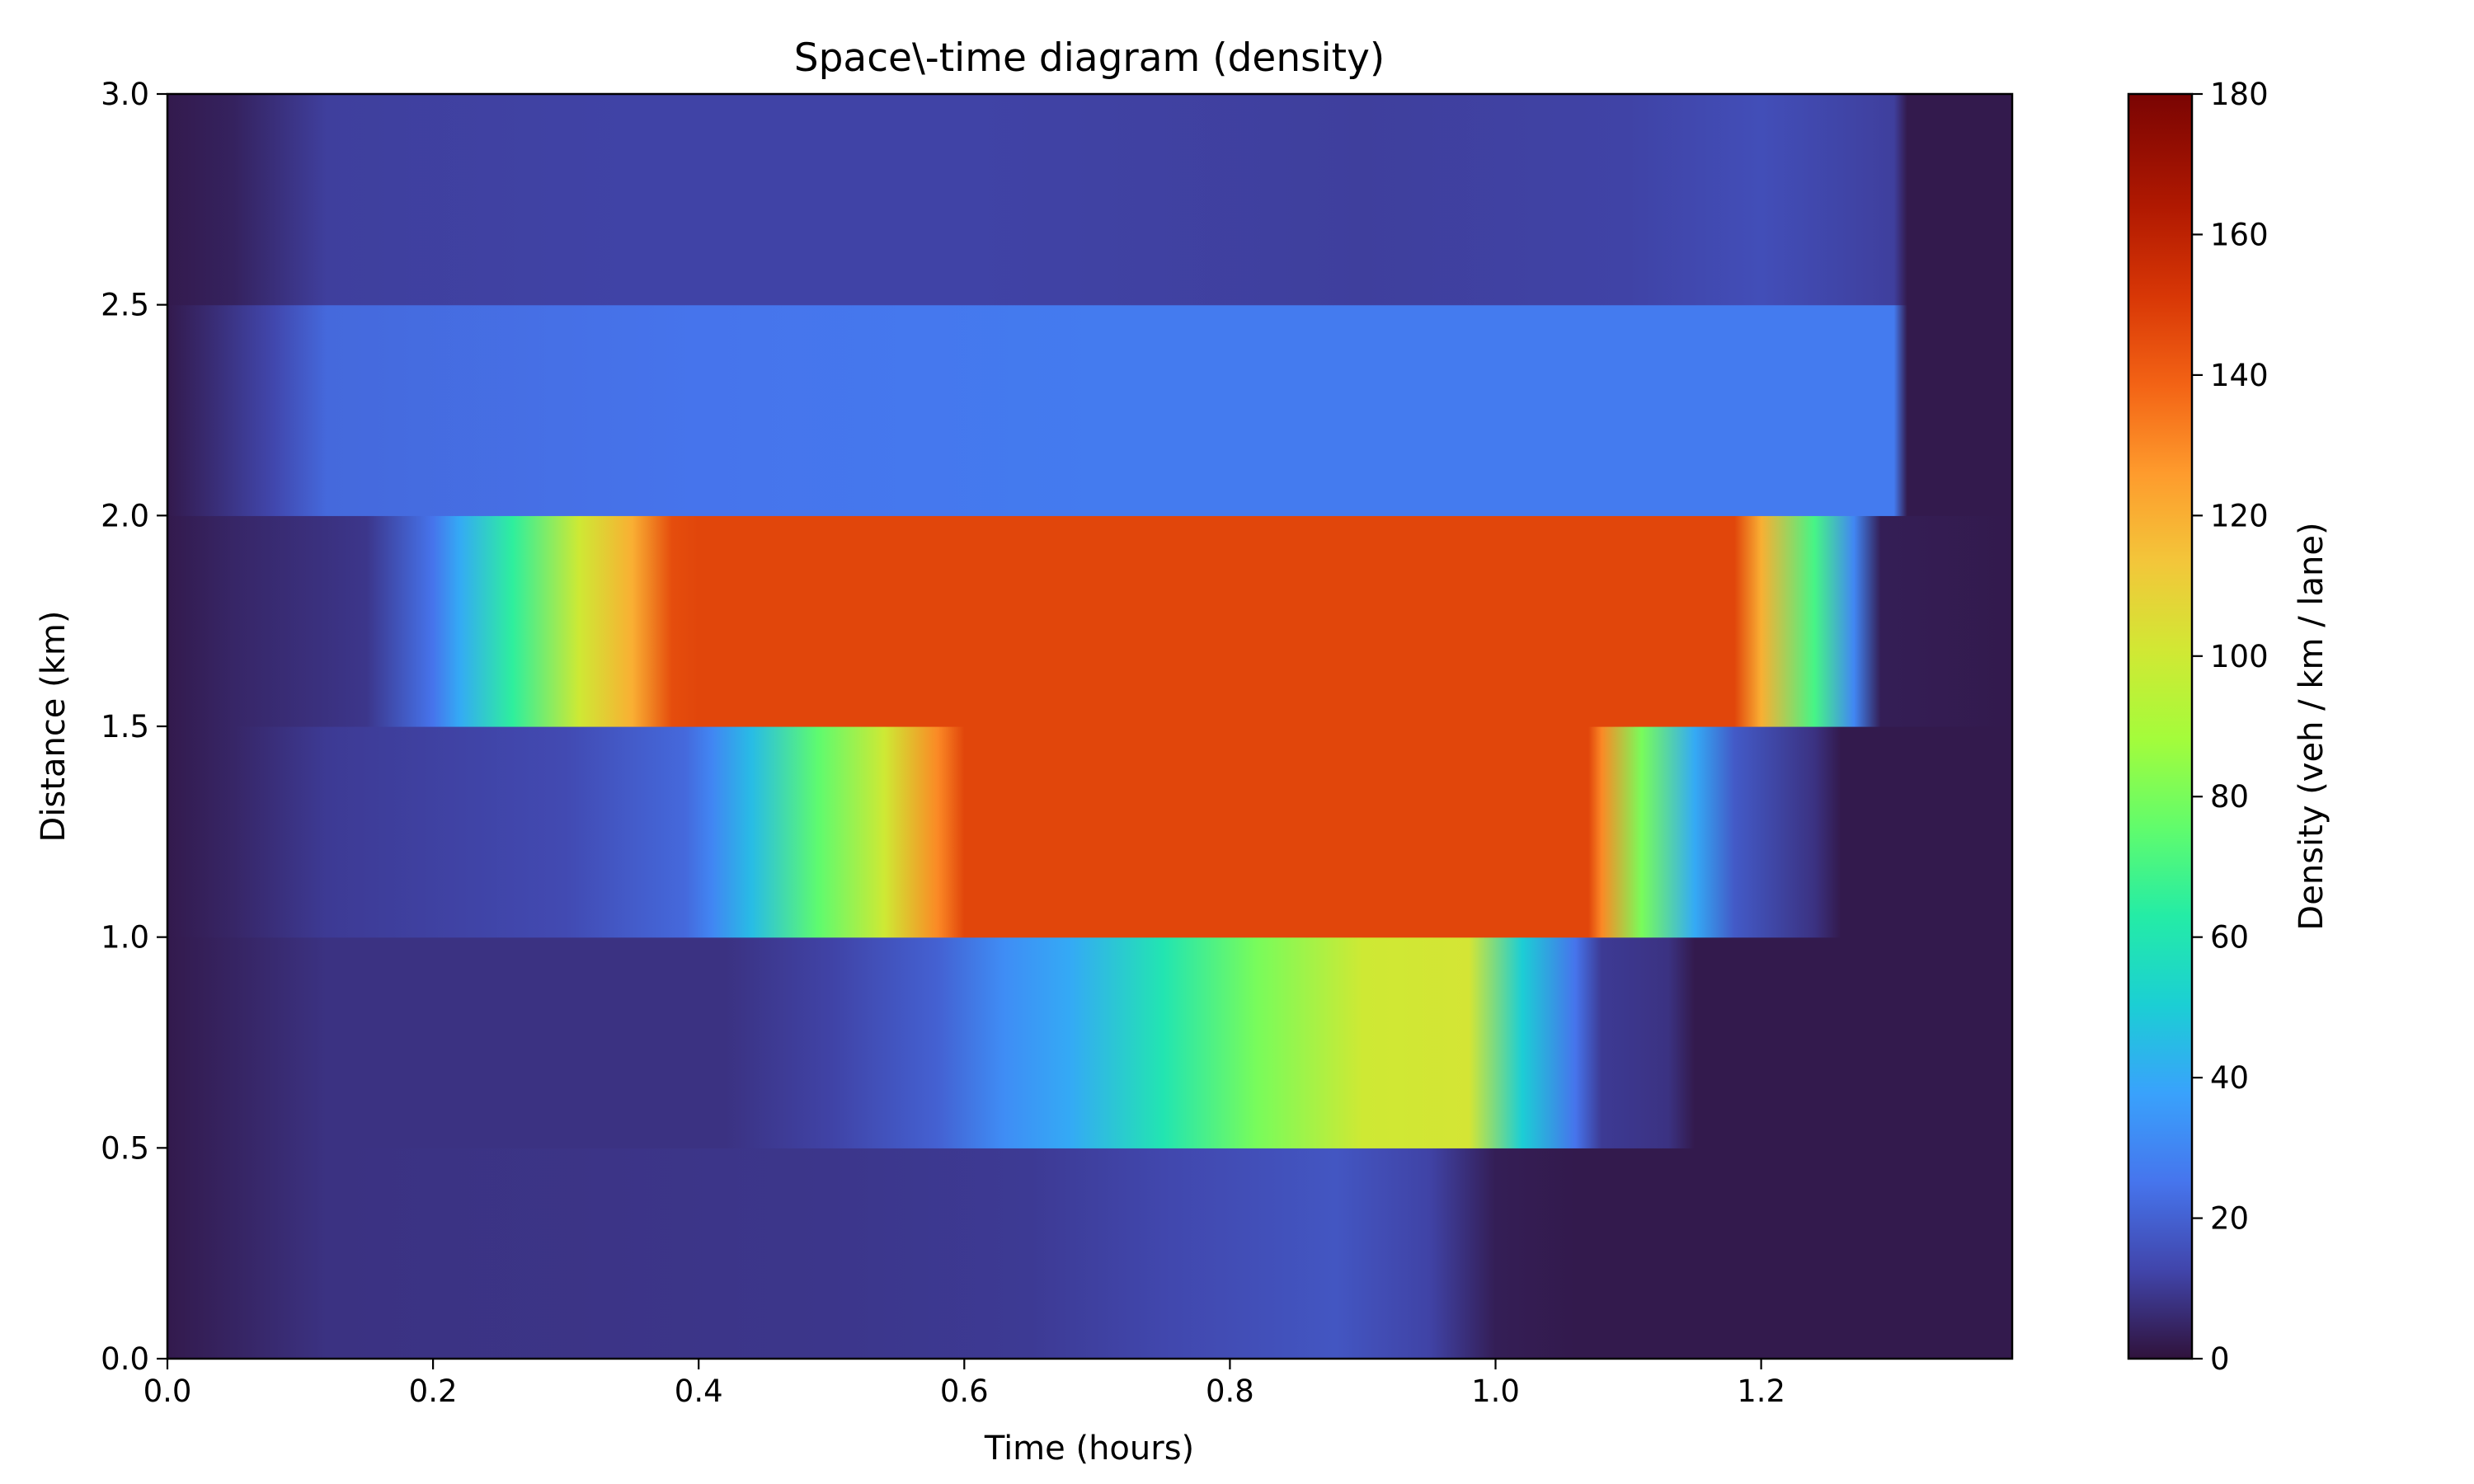  Describe the element at coordinates (2239, 656) in the screenshot. I see `colorbar-tick-label: 100` at that location.